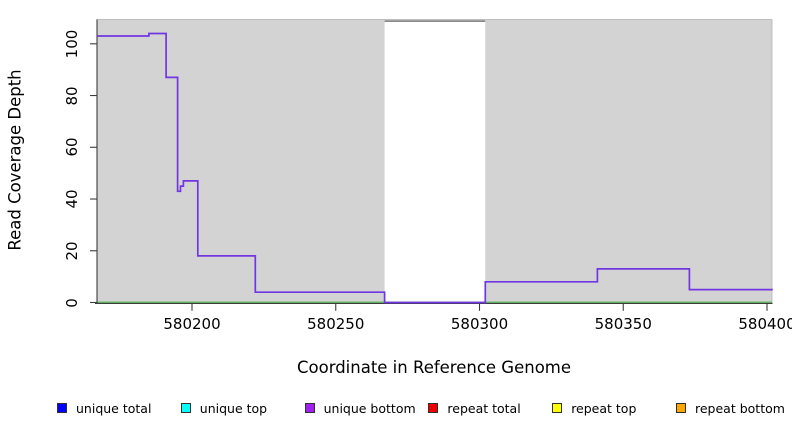 This screenshot has width=792, height=432. Describe the element at coordinates (433, 408) in the screenshot. I see `legend-swatch-repeat-total` at that location.